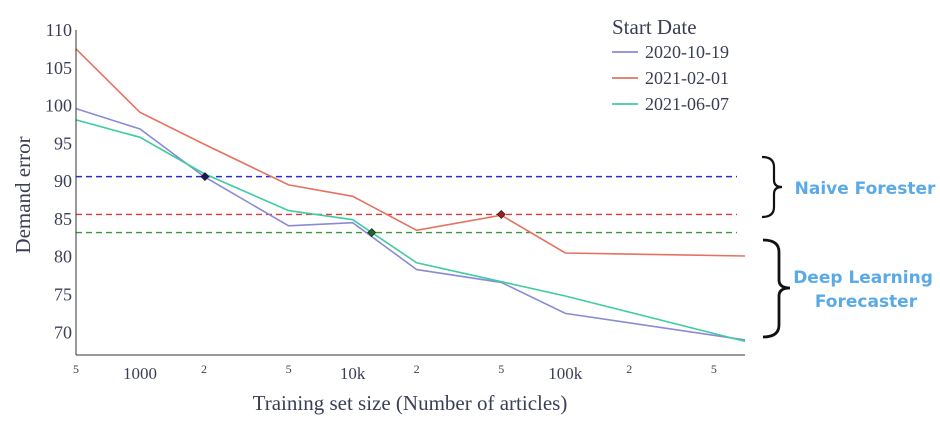  I want to click on y-ticks: 110 105 100 95 90 85 80 75 70, so click(58, 181).